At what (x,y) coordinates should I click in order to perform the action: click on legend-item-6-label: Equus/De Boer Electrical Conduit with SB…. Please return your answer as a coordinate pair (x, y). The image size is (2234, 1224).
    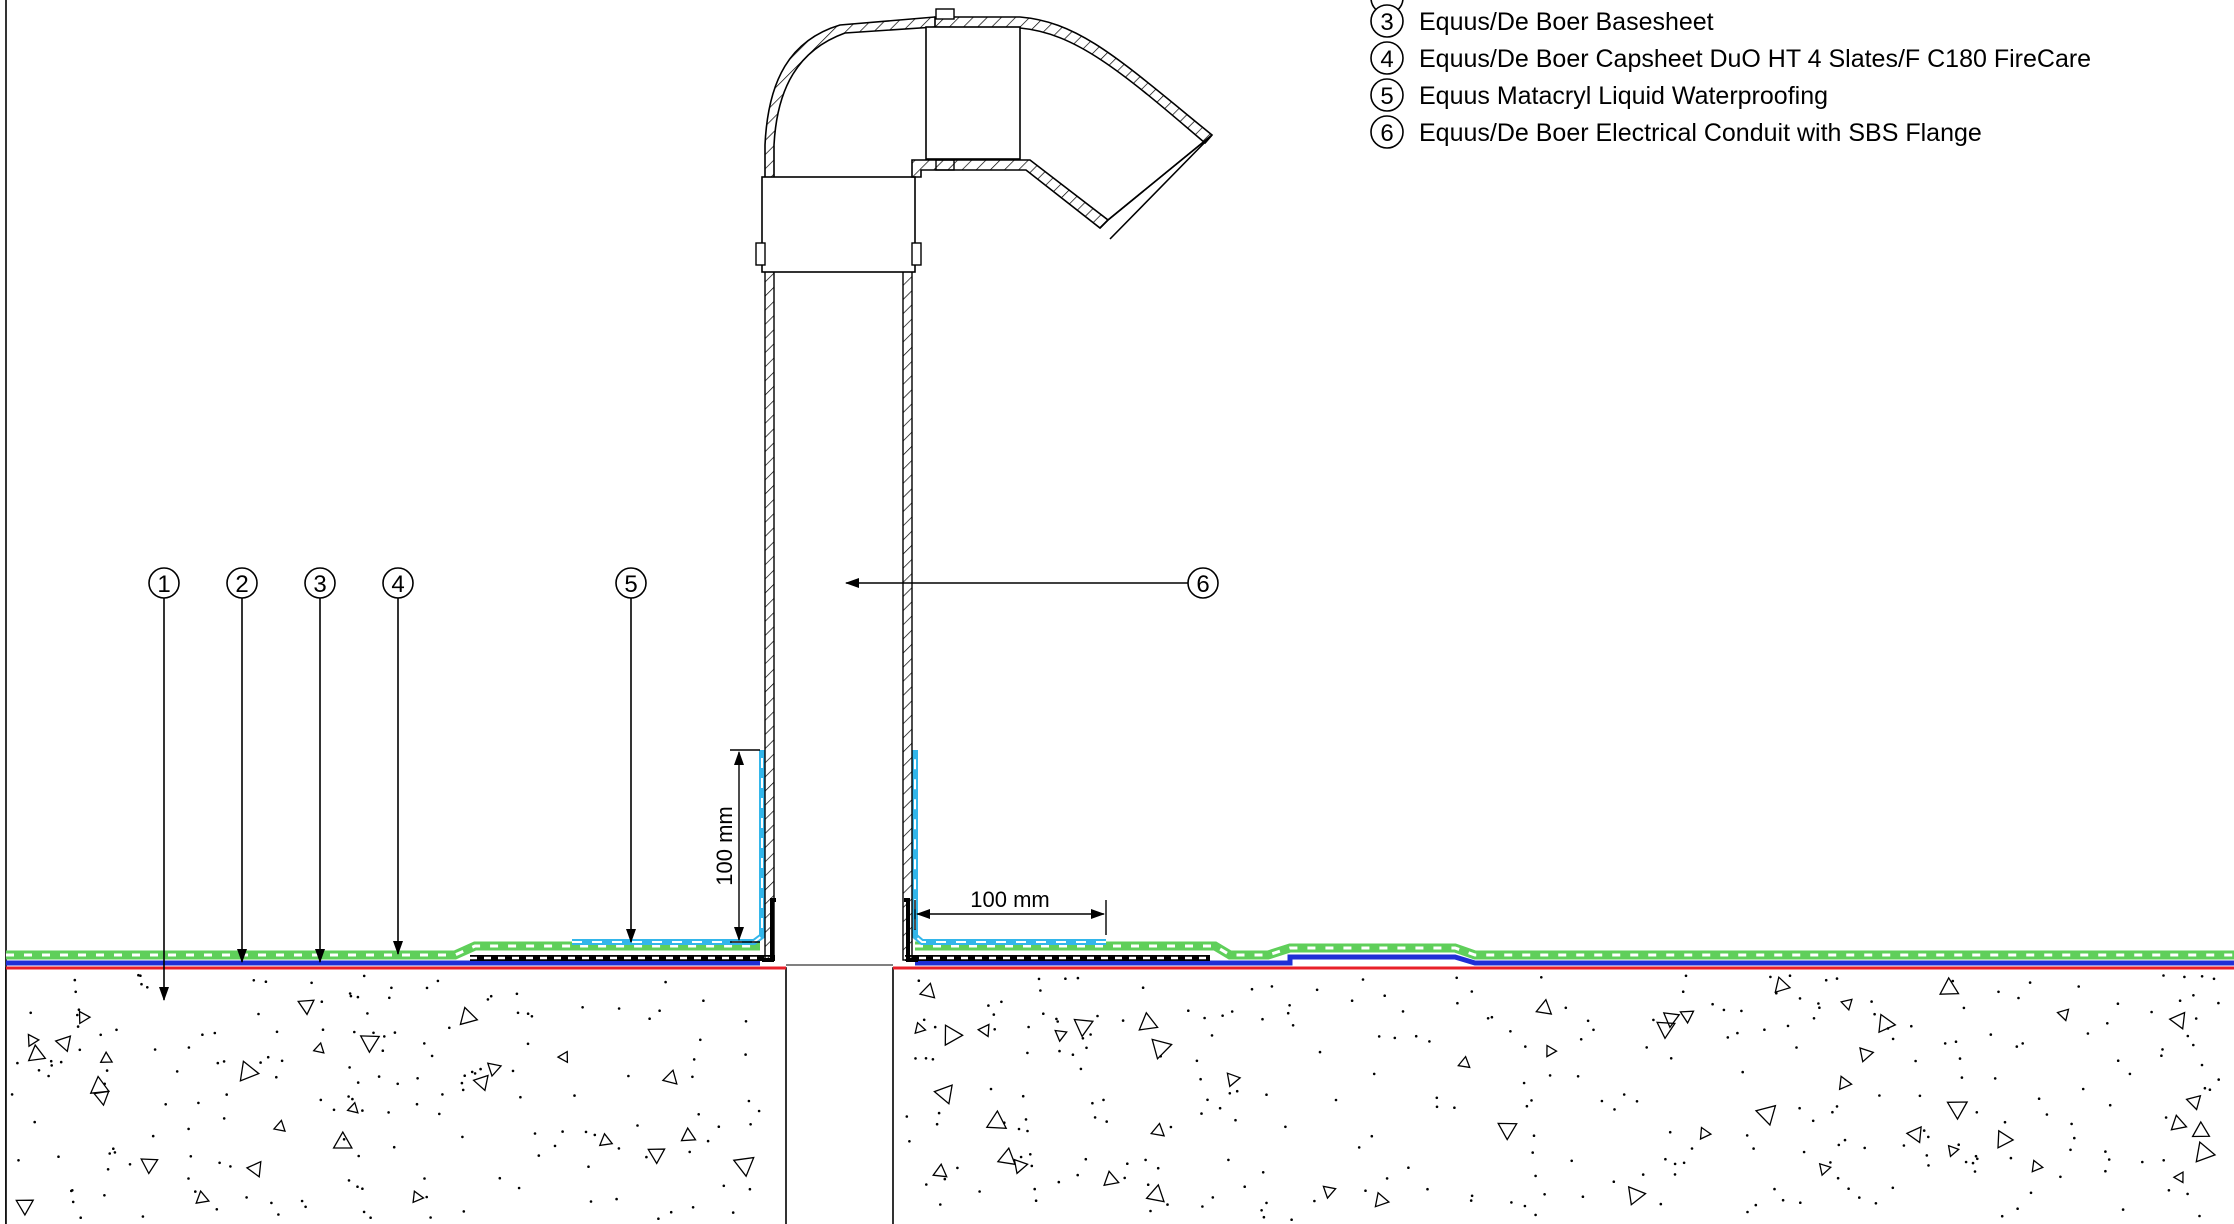
    Looking at the image, I should click on (1700, 133).